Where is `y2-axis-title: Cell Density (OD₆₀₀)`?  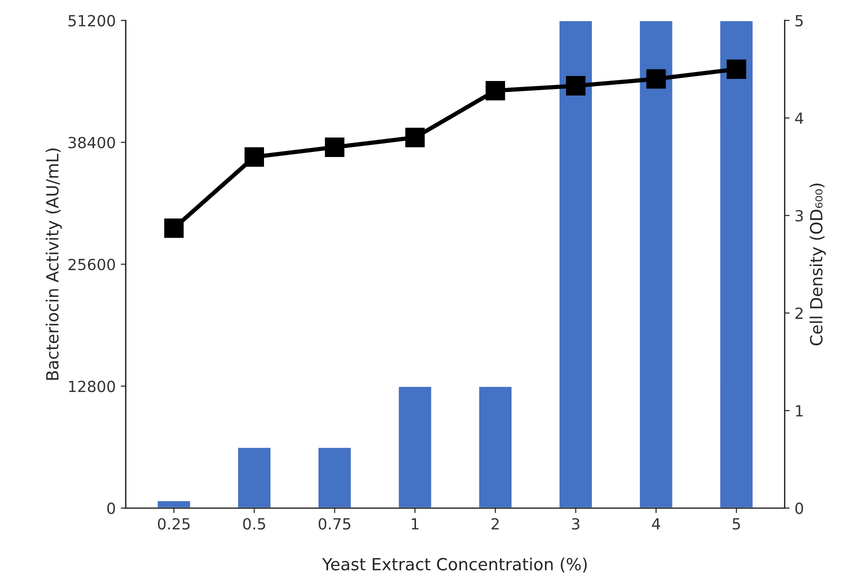
y2-axis-title: Cell Density (OD₆₀₀) is located at coordinates (818, 265).